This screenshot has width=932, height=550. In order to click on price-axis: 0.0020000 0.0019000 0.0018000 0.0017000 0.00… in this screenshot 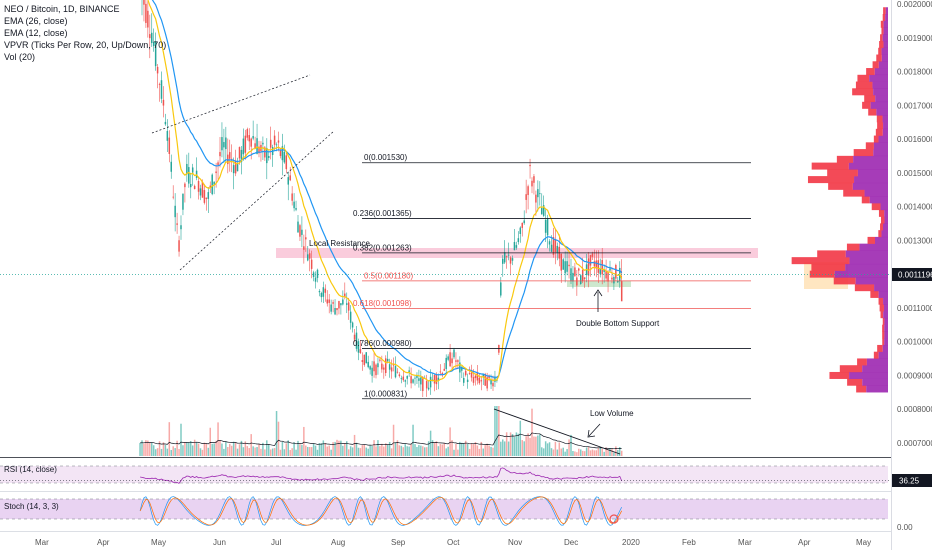, I will do `click(914, 224)`.